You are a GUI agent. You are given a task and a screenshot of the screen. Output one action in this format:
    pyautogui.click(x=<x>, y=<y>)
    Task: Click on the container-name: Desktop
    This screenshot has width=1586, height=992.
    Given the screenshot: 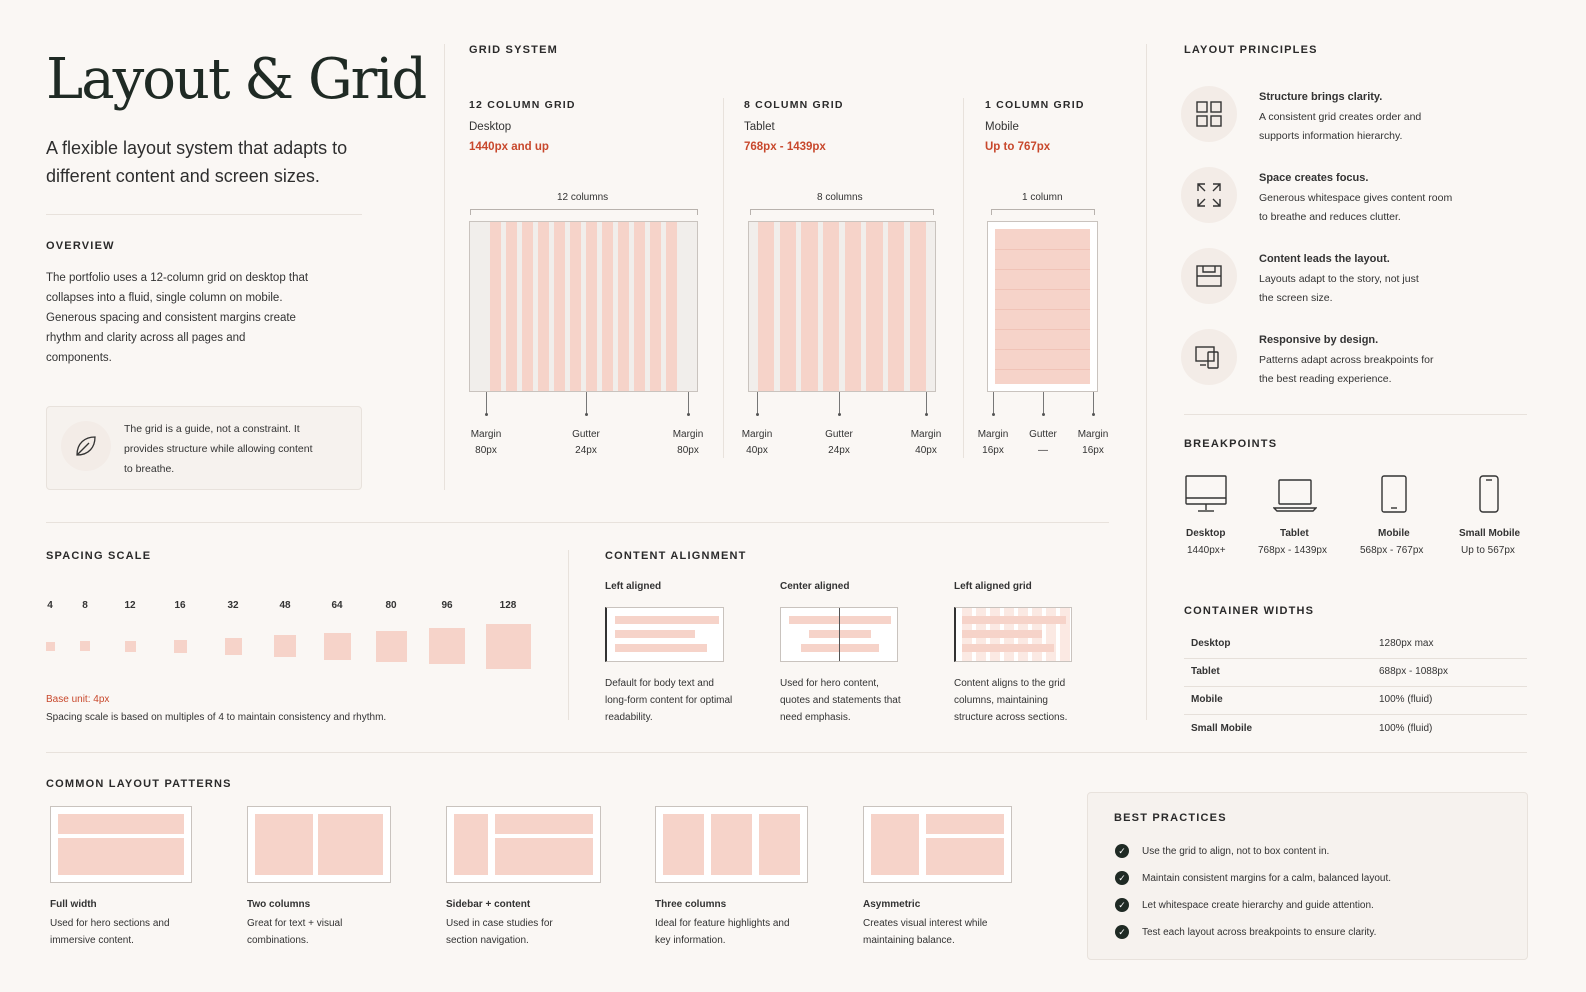 What is the action you would take?
    pyautogui.click(x=1211, y=643)
    